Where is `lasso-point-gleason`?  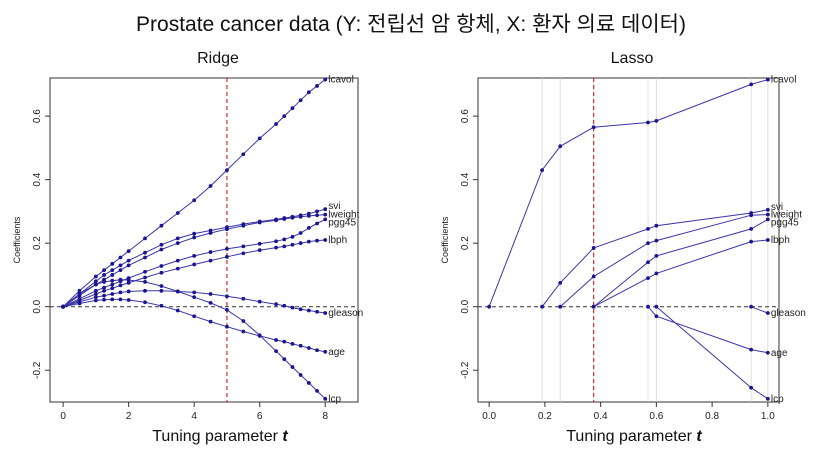
lasso-point-gleason is located at coordinates (767, 313).